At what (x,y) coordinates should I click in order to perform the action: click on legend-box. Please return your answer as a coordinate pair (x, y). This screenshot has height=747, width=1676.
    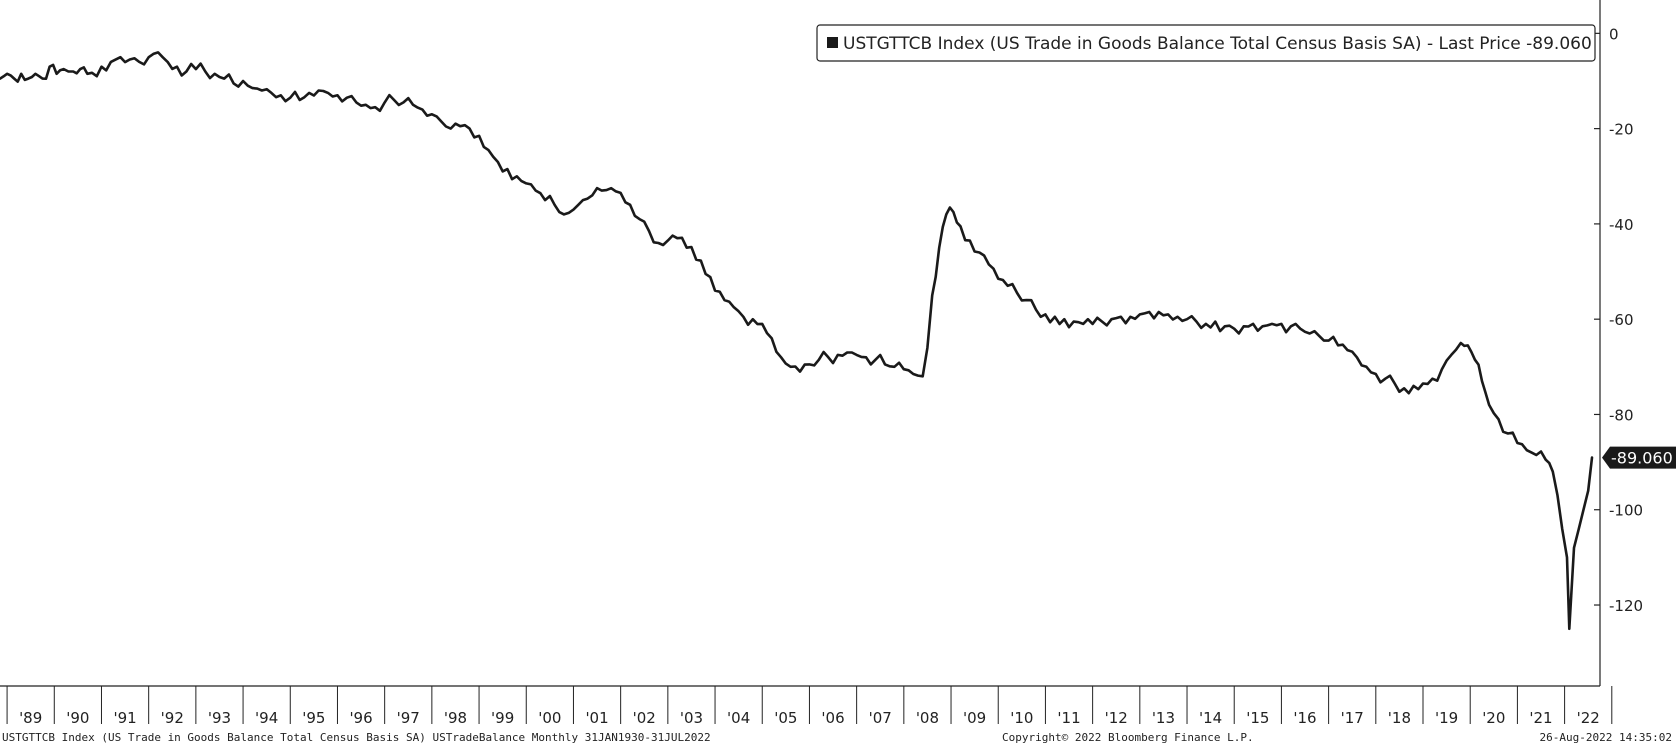
    Looking at the image, I should click on (1206, 43).